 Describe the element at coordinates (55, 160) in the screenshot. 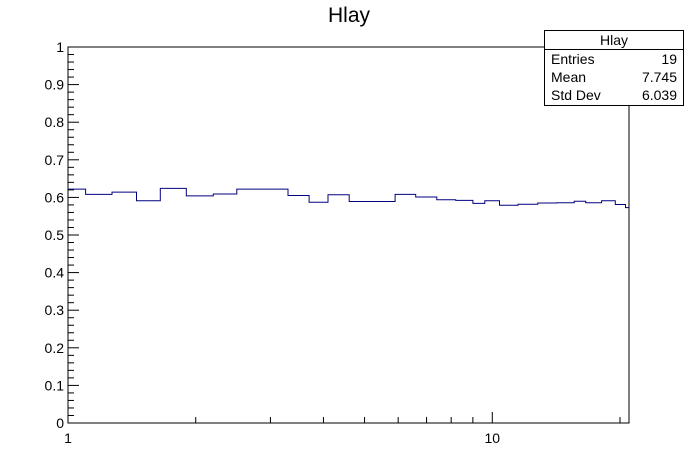

I see `y-tick-label: 0.7` at that location.